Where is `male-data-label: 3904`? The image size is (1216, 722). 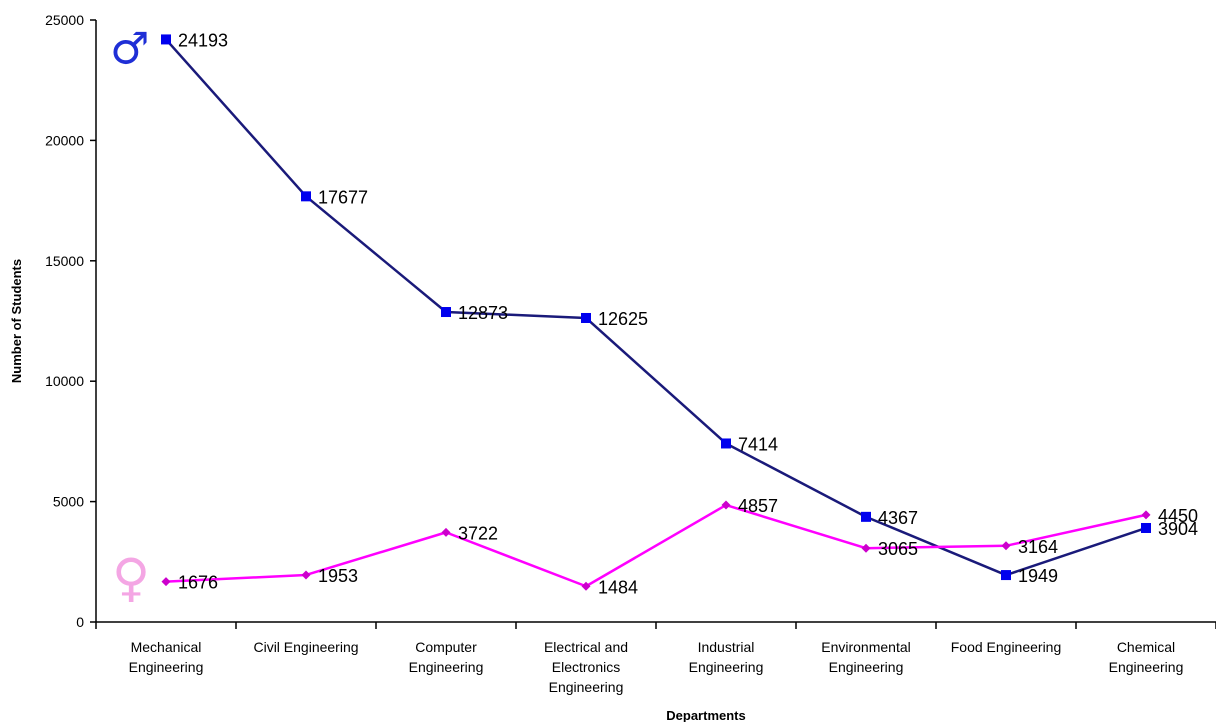 male-data-label: 3904 is located at coordinates (1178, 529).